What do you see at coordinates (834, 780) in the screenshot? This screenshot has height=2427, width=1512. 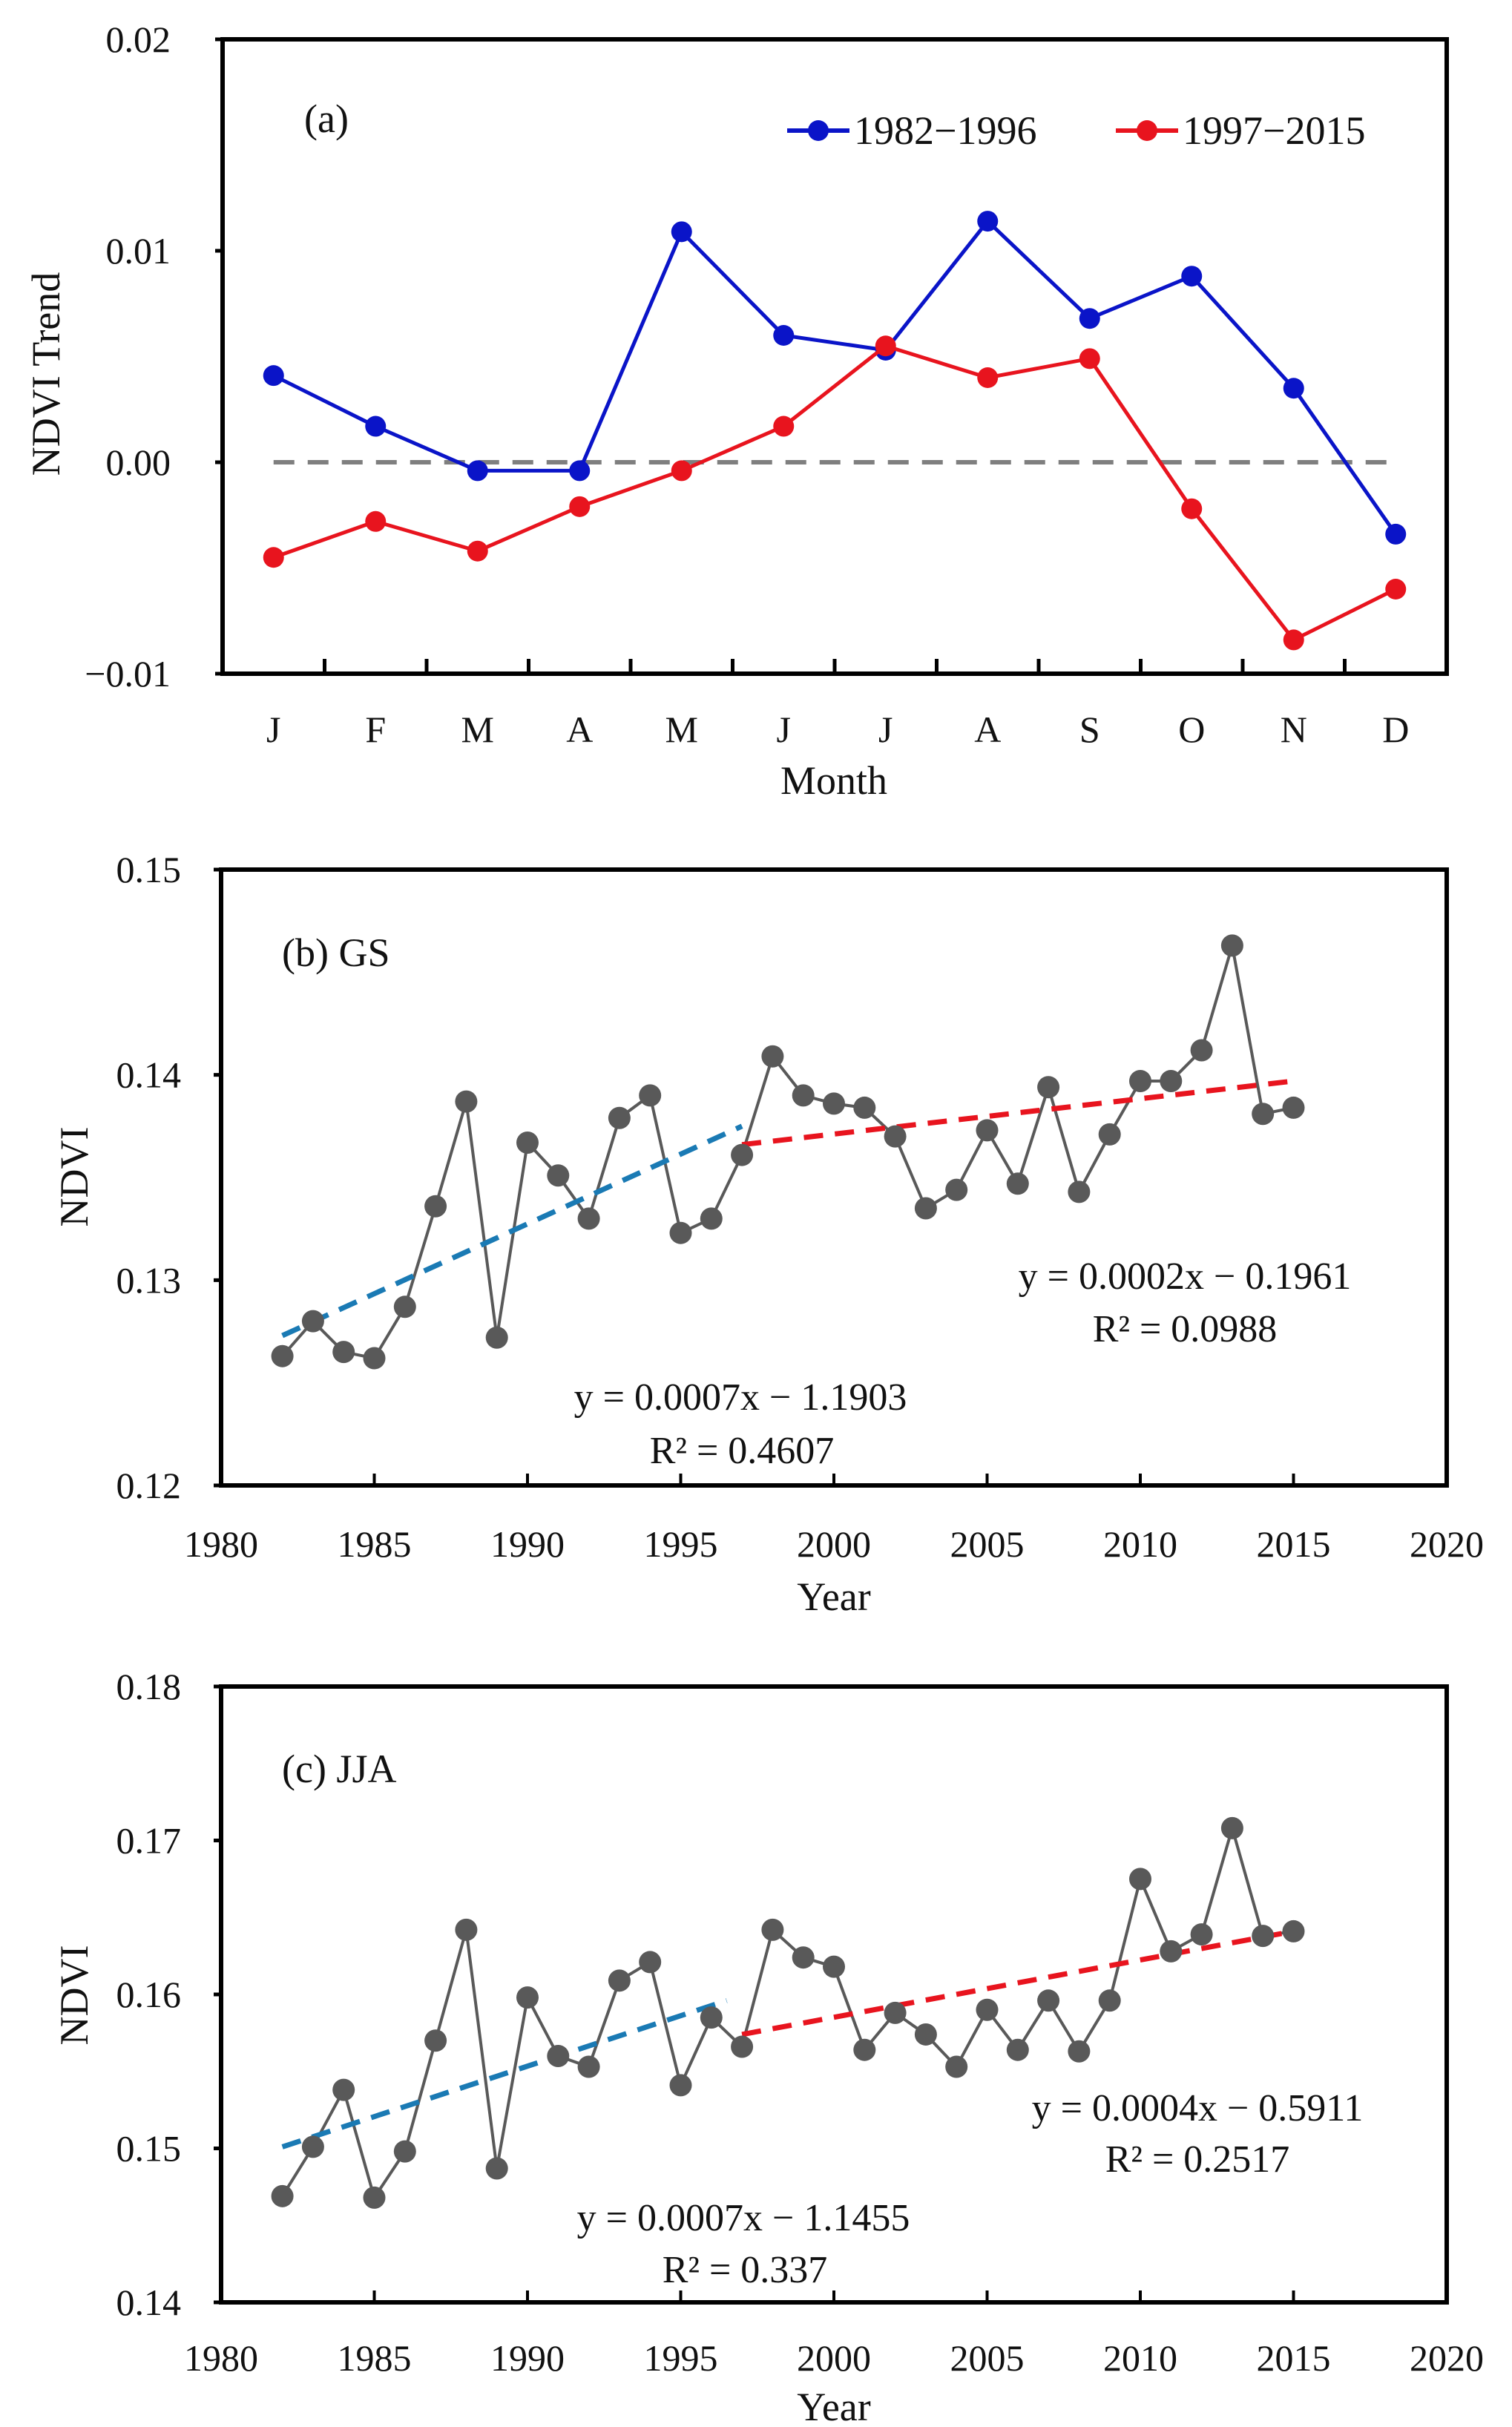 I see `x-axis-label: Month` at bounding box center [834, 780].